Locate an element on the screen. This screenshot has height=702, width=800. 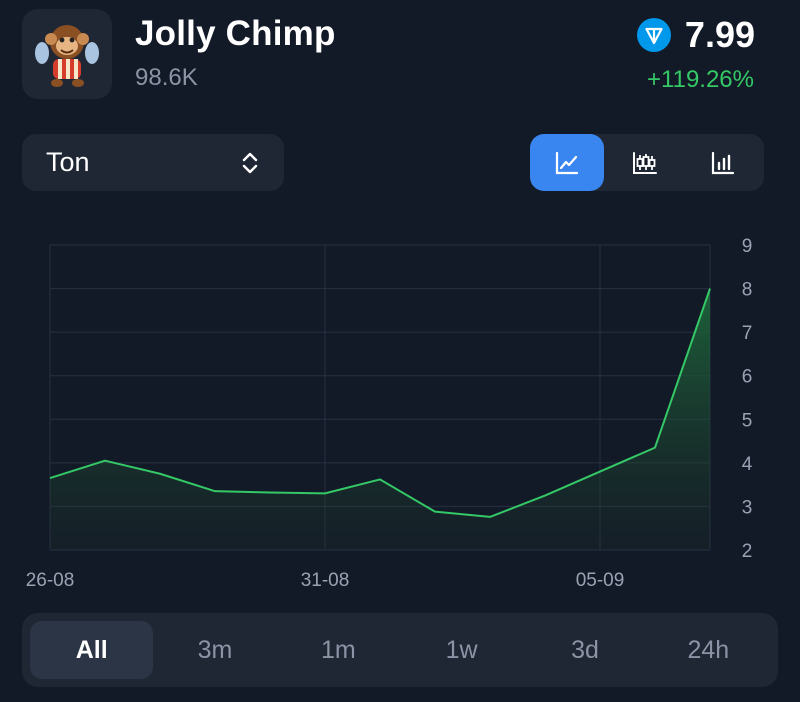
range-button-24h: 24h is located at coordinates (708, 649).